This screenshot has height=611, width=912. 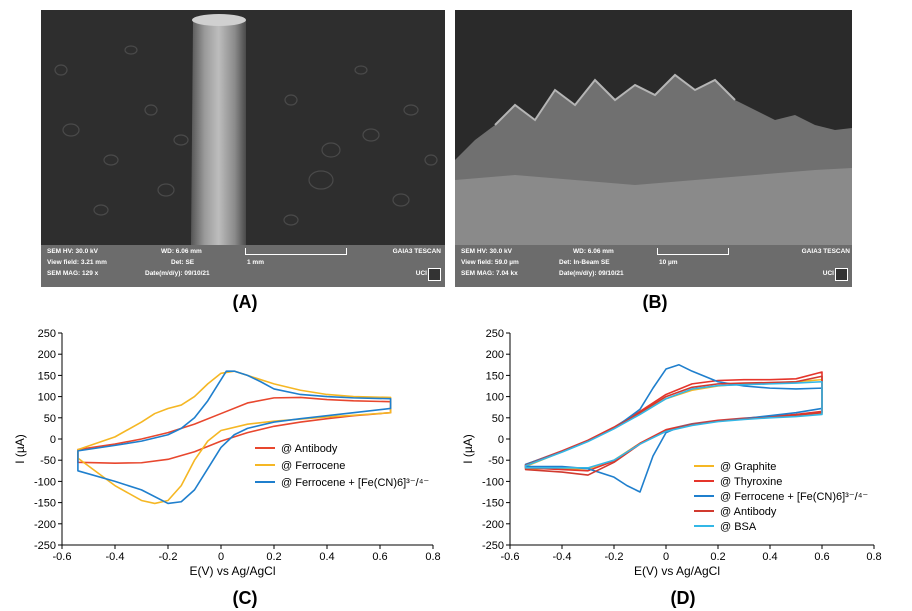 I want to click on legend-label: @ BSA, so click(x=738, y=527).